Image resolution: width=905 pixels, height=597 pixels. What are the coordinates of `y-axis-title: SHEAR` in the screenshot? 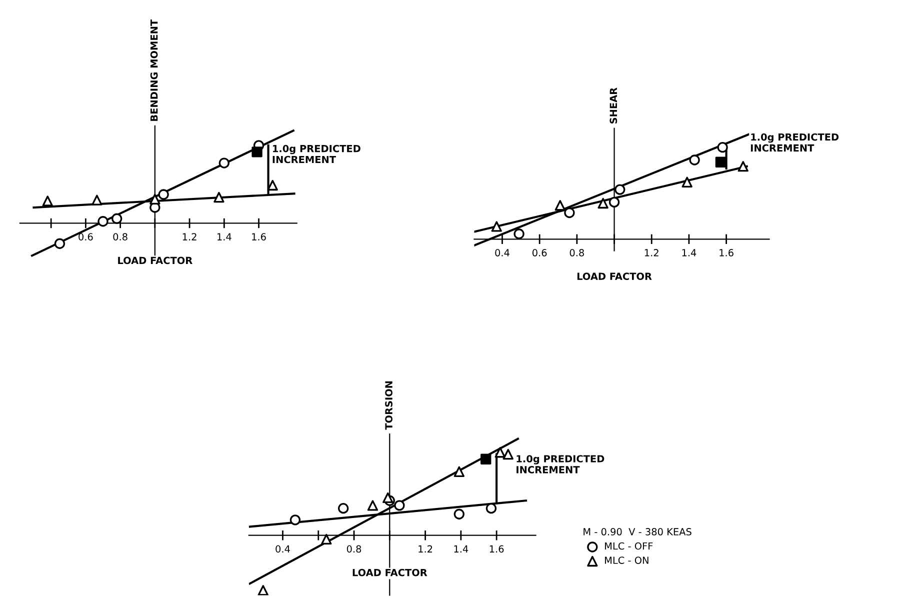 It's located at (614, 106).